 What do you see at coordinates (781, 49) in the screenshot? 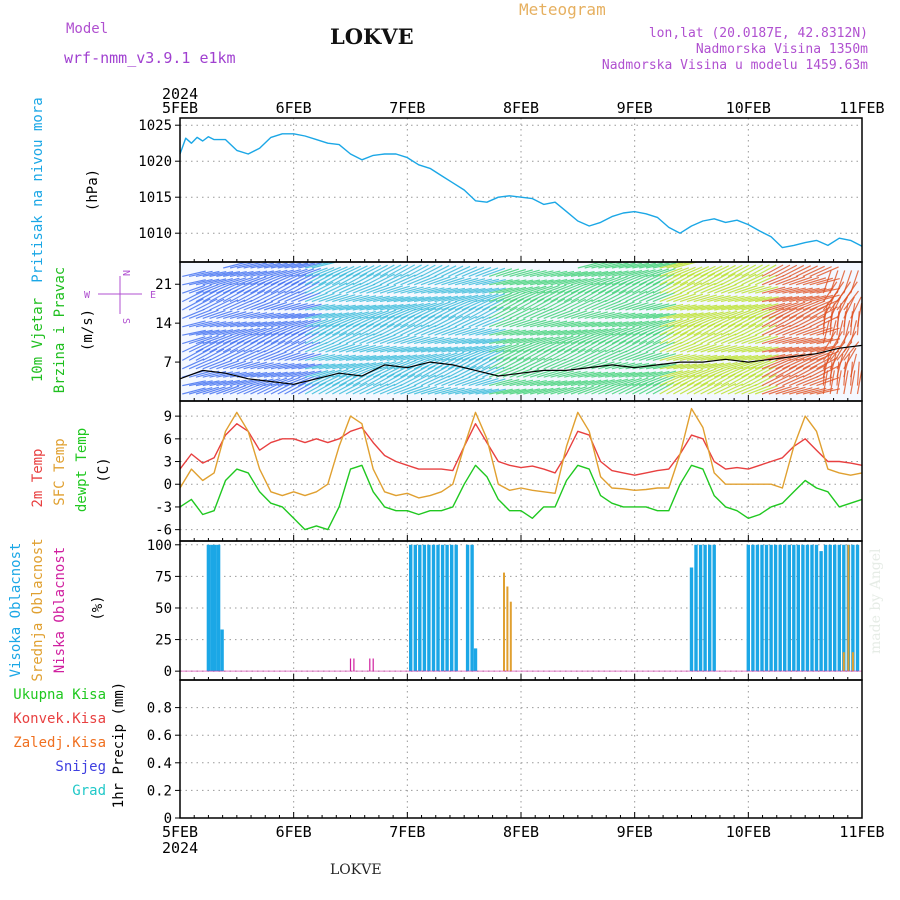
I see `elevation: Nadmorska Visina 1350m` at bounding box center [781, 49].